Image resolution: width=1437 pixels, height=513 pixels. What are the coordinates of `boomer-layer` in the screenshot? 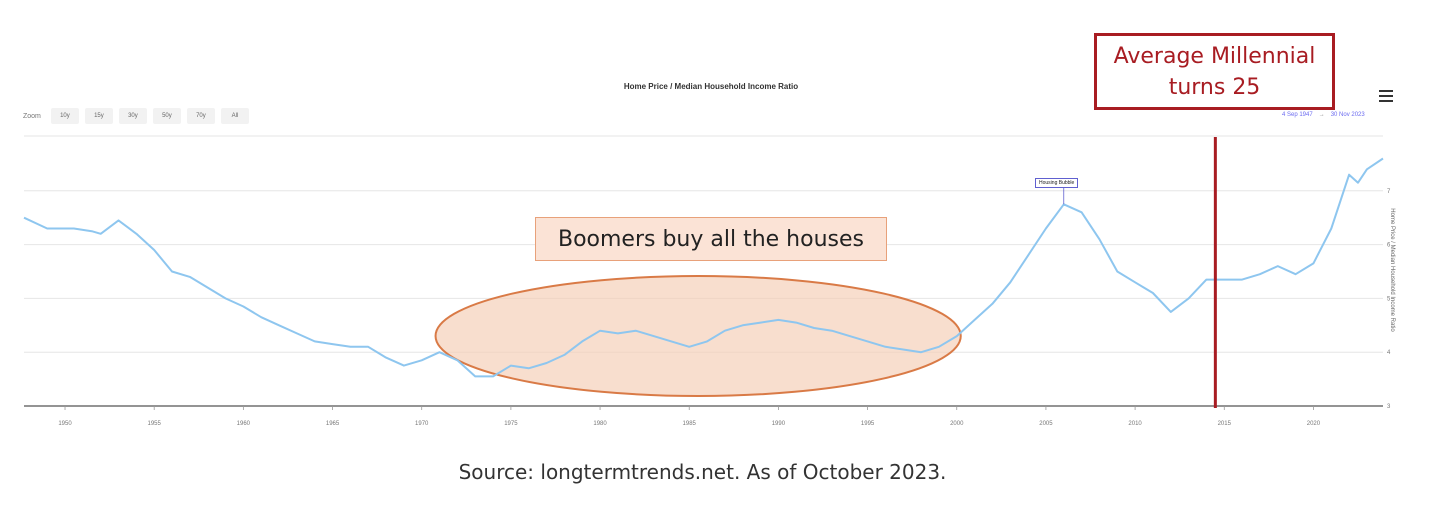 It's located at (698, 336).